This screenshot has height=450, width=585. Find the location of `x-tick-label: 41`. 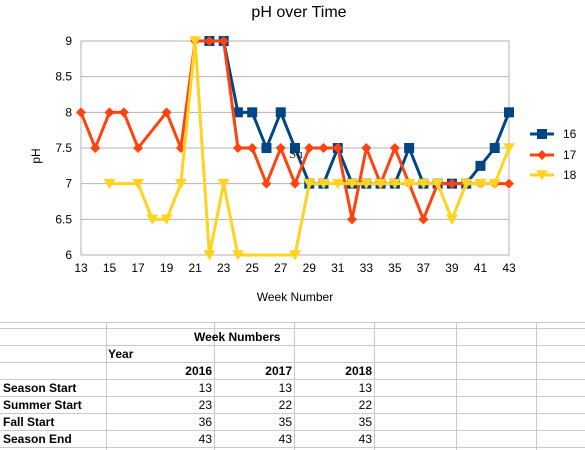

x-tick-label: 41 is located at coordinates (481, 268).